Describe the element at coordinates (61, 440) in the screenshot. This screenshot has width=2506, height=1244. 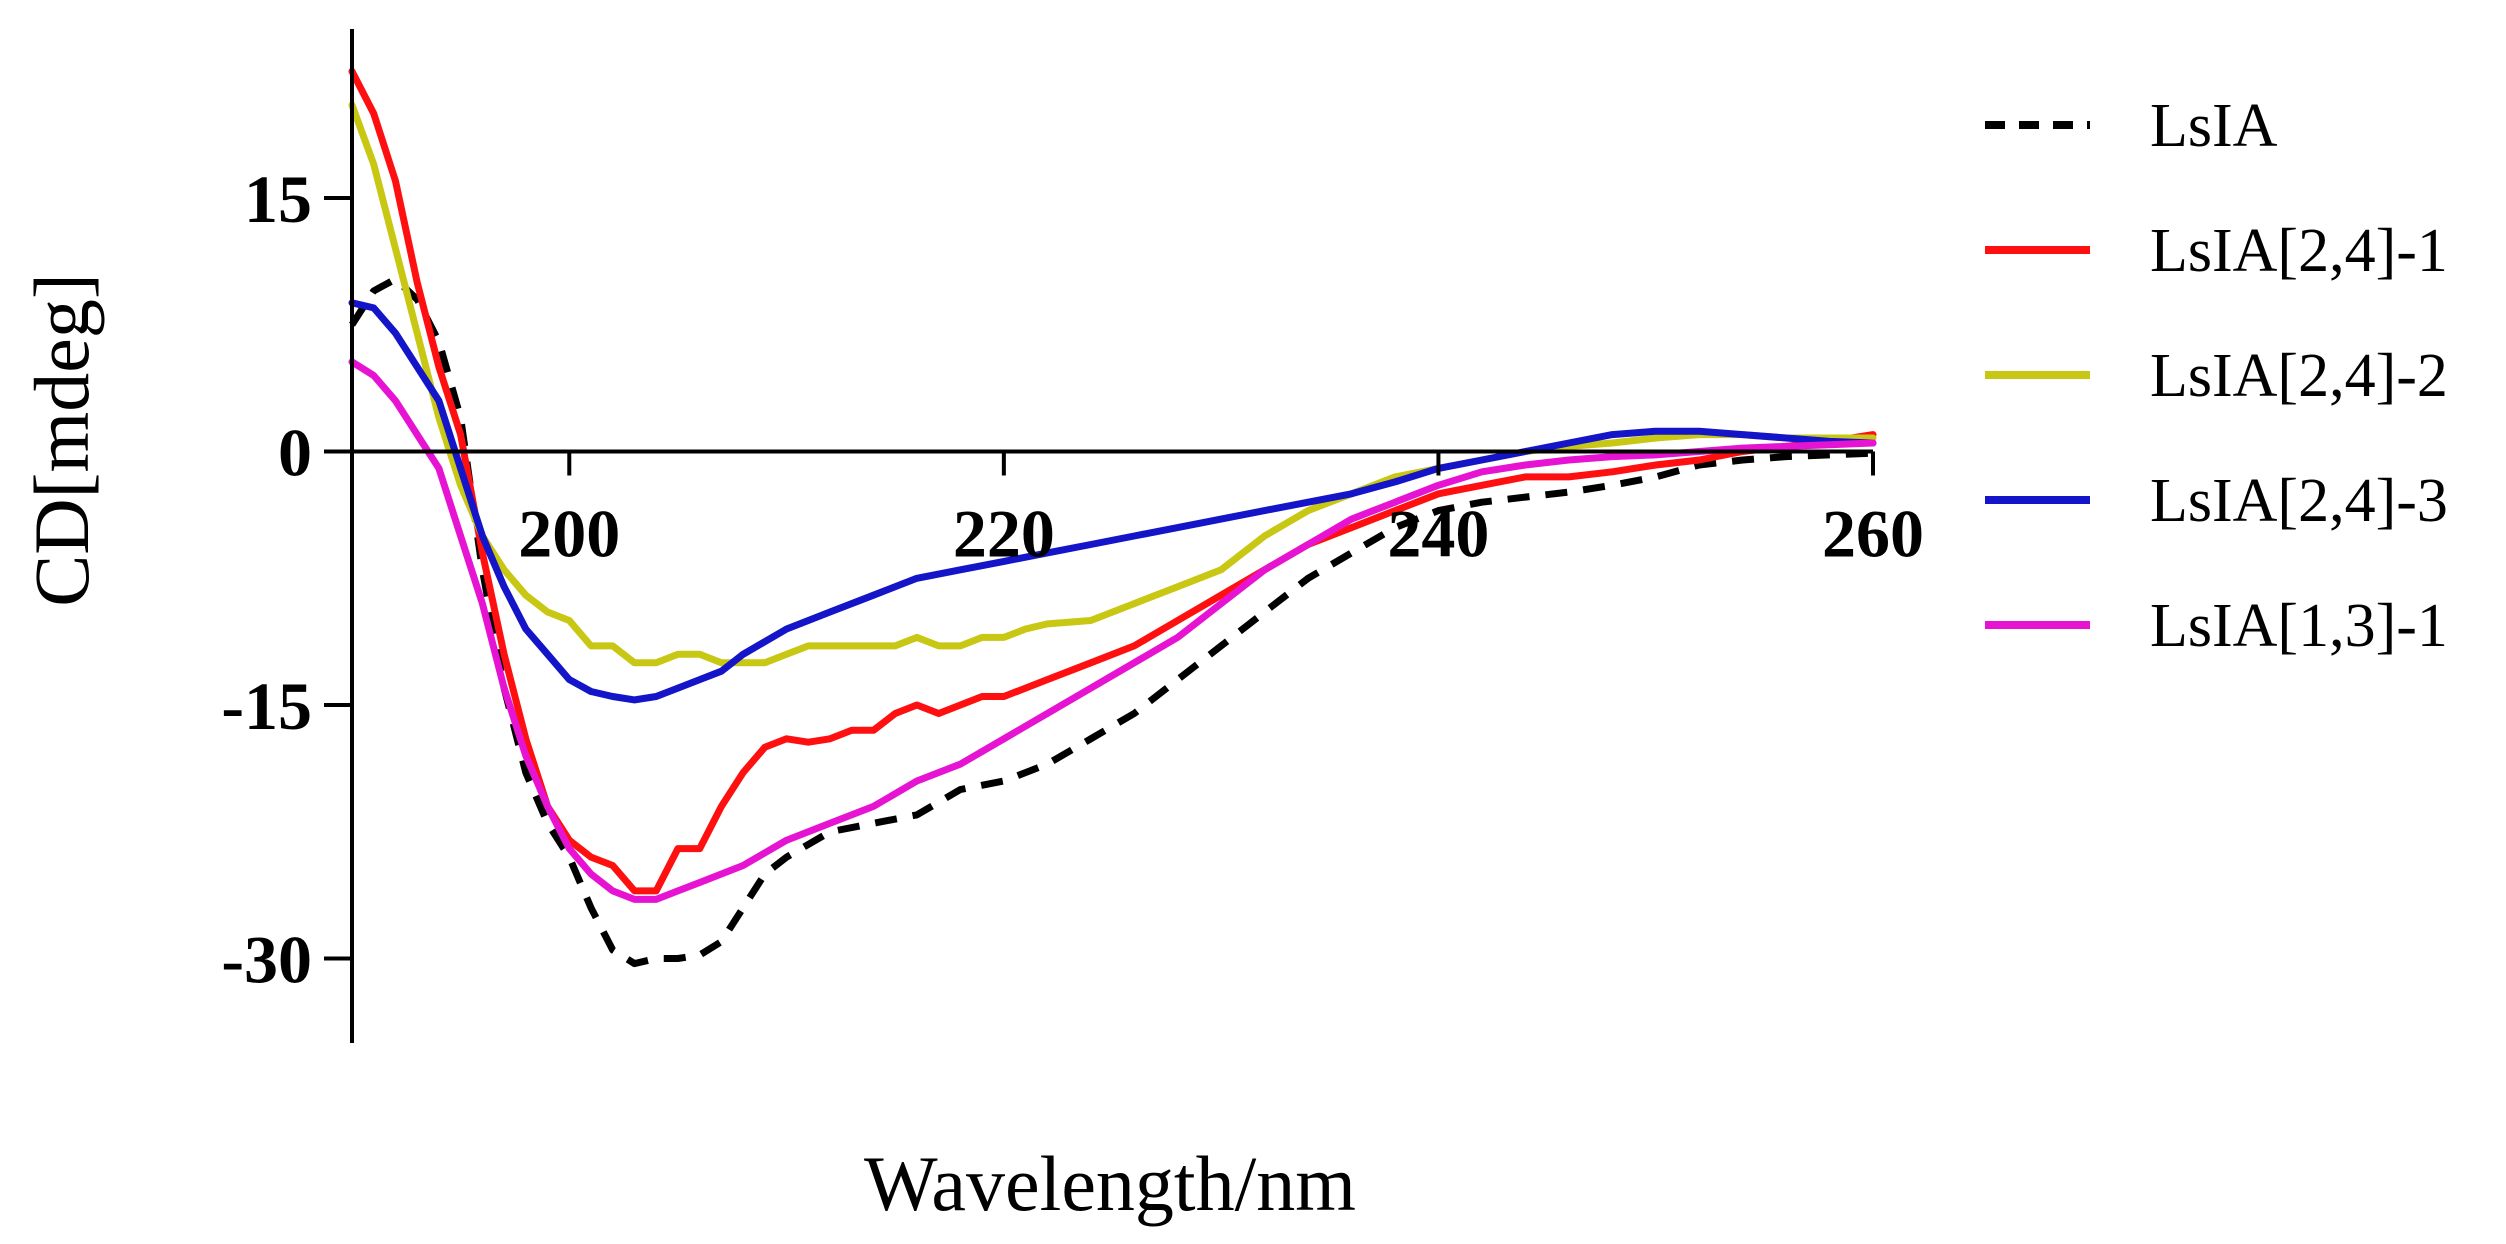
I see `y-axis-title: CD[mdeg]` at that location.